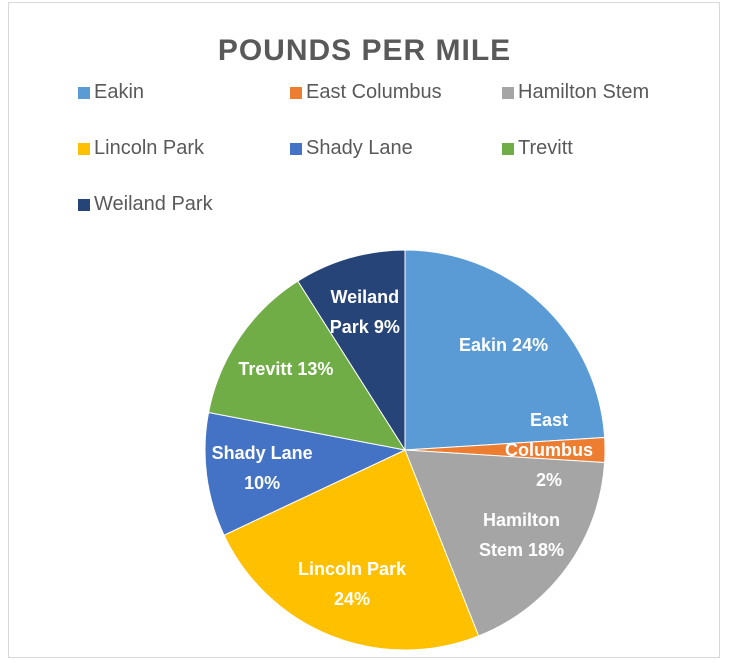 This screenshot has height=663, width=729. I want to click on data-label: Lincoln Park 24%, so click(351, 583).